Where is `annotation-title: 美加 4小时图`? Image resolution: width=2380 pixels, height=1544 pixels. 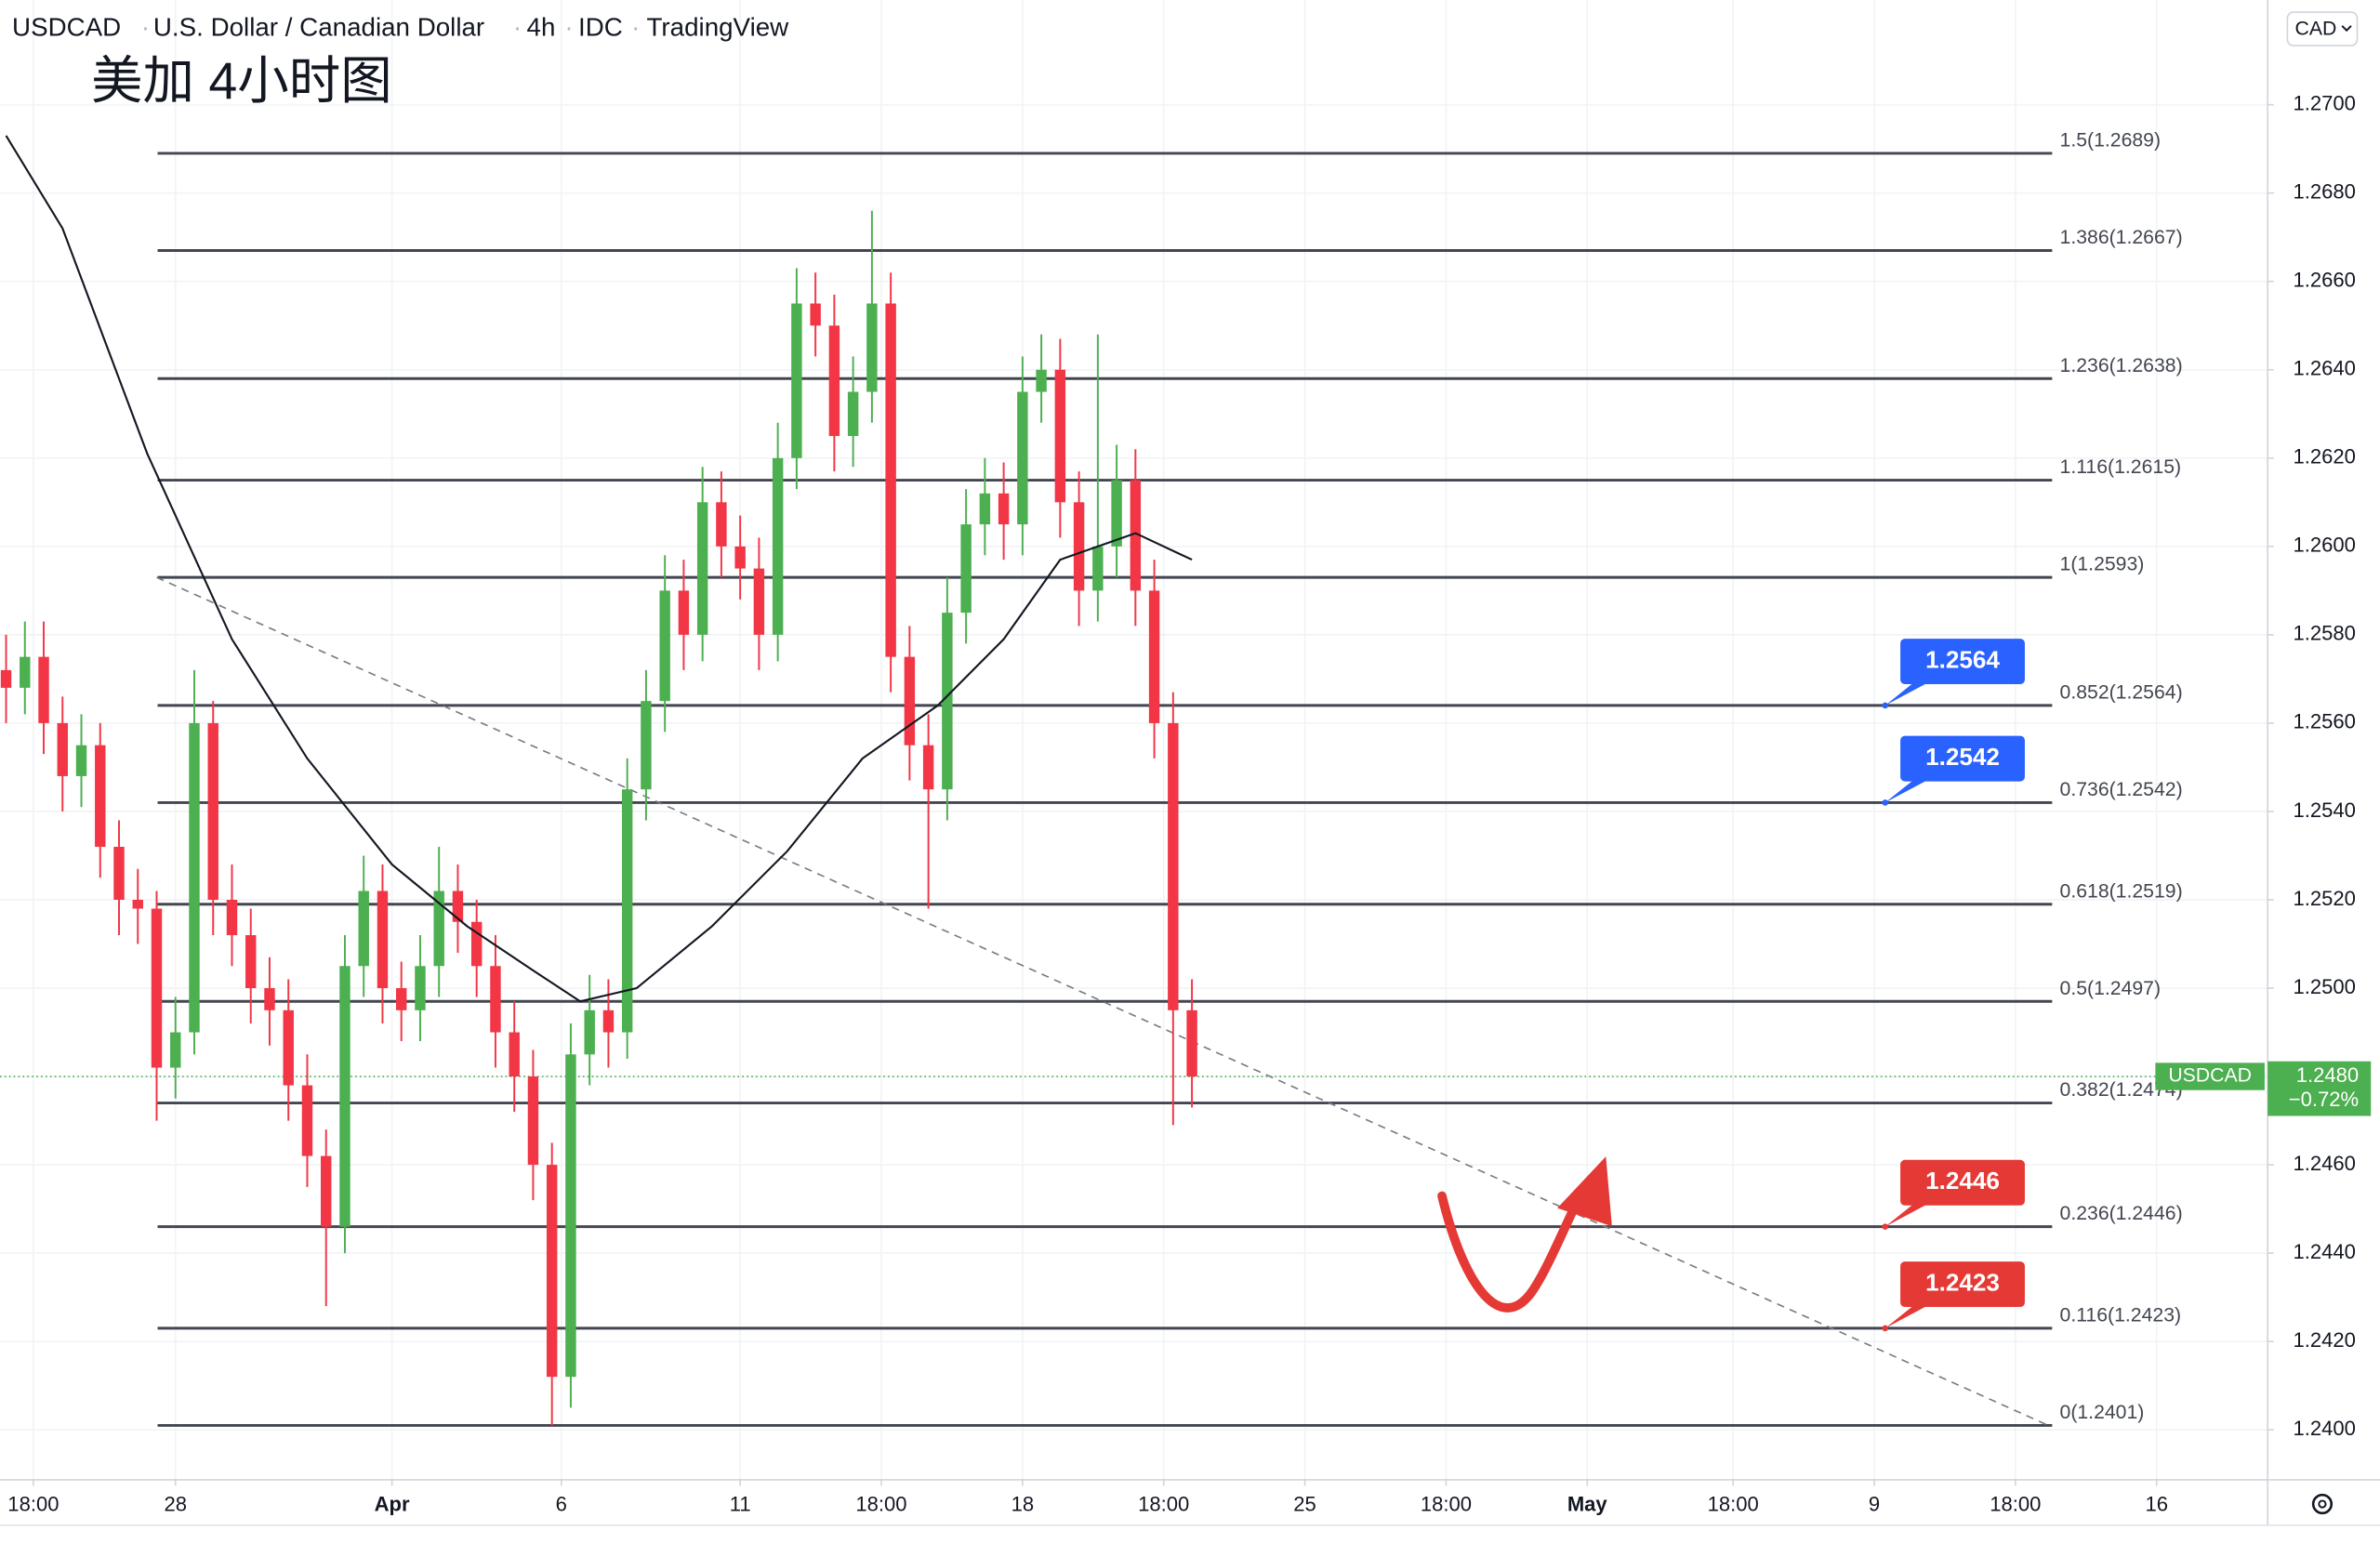 annotation-title: 美加 4小时图 is located at coordinates (241, 81).